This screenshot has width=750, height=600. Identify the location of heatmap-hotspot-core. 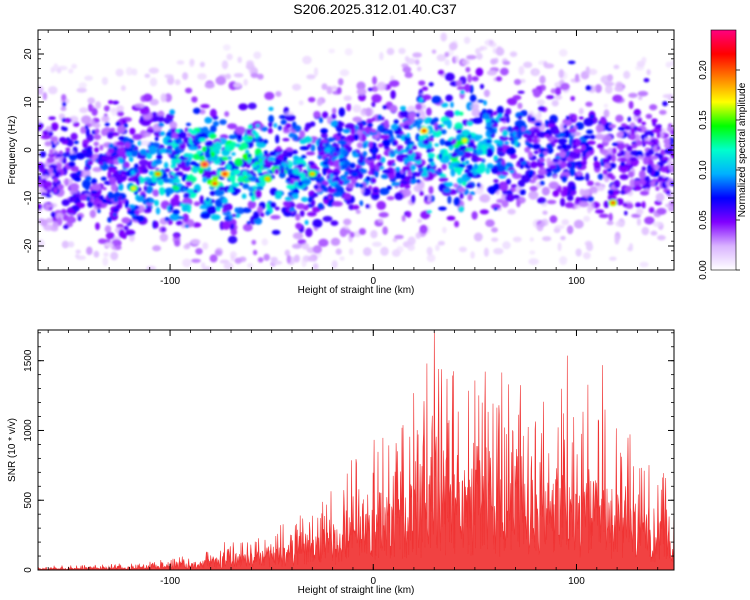
(158, 174).